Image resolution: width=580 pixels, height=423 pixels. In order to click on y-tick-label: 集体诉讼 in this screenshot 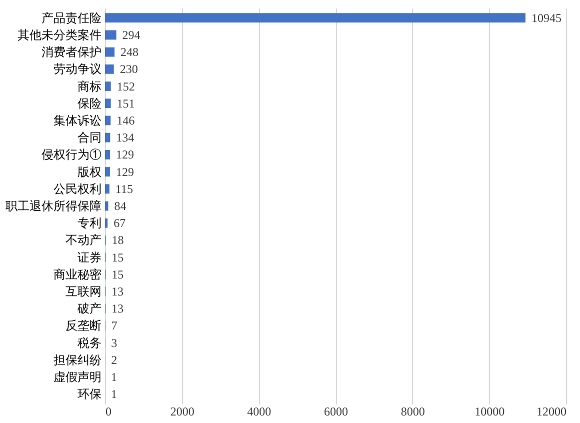, I will do `click(78, 120)`.